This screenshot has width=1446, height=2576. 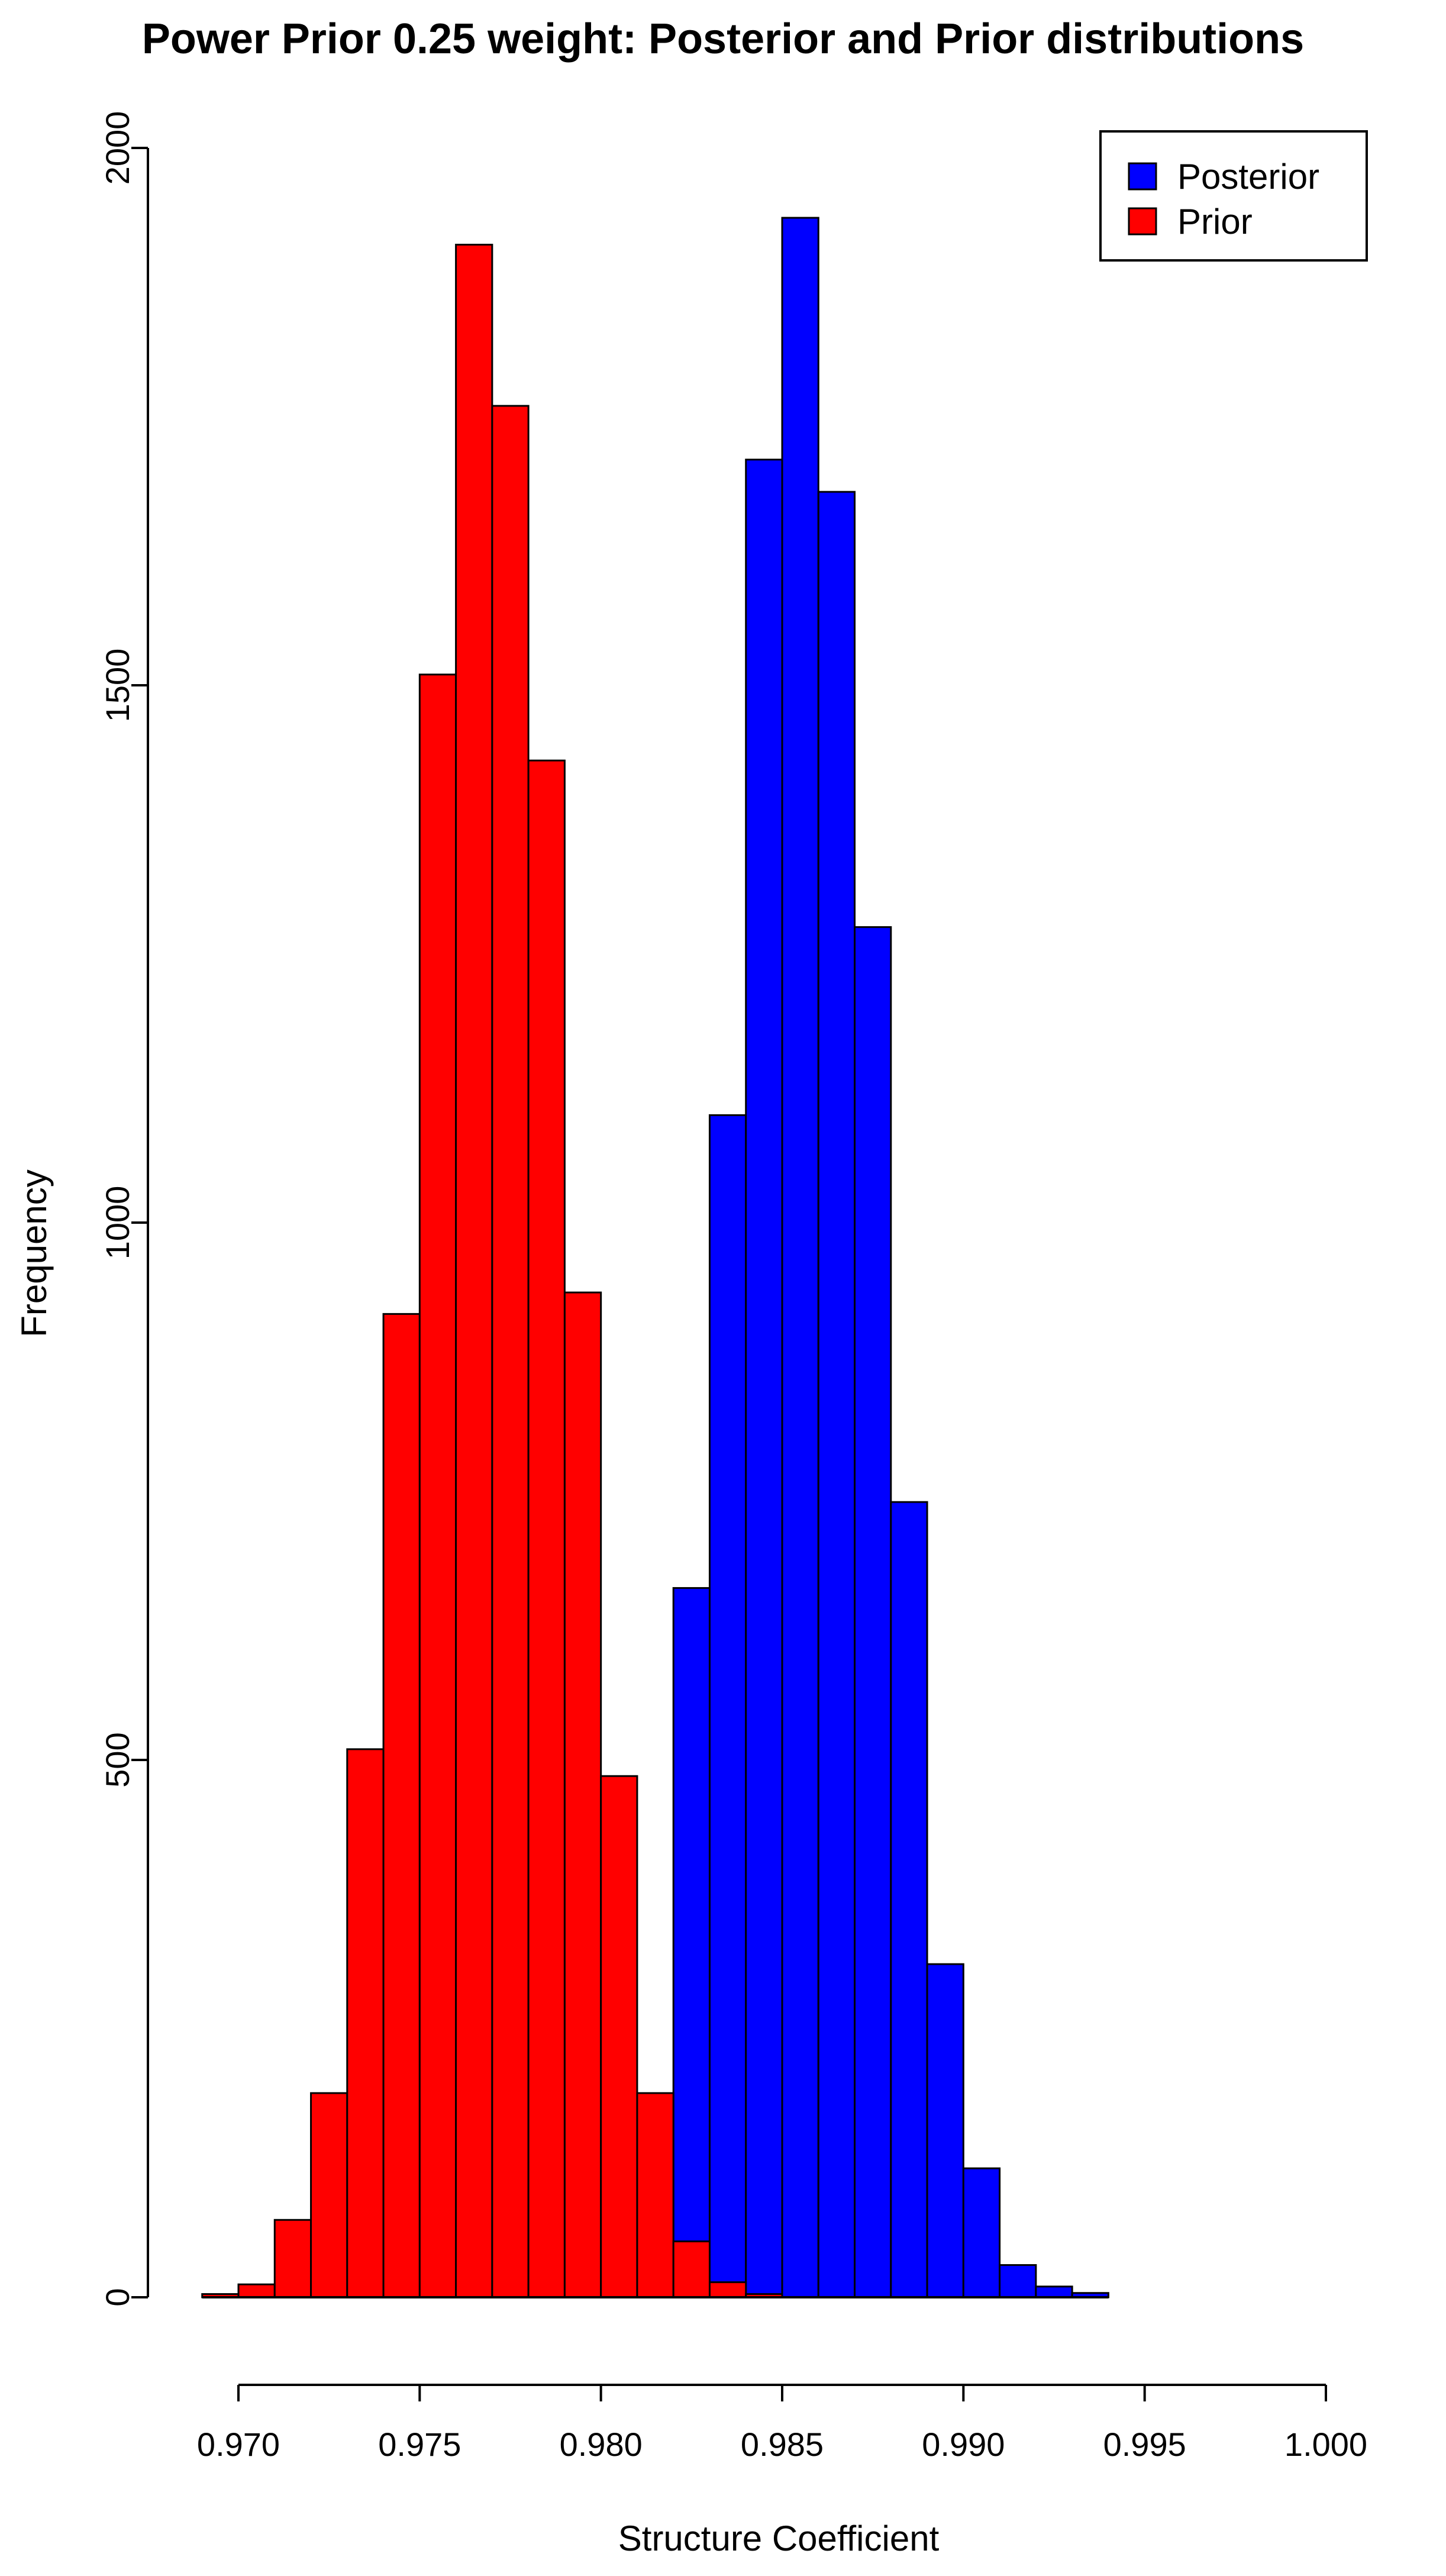 What do you see at coordinates (117, 1223) in the screenshot?
I see `y-tick-label: 1000` at bounding box center [117, 1223].